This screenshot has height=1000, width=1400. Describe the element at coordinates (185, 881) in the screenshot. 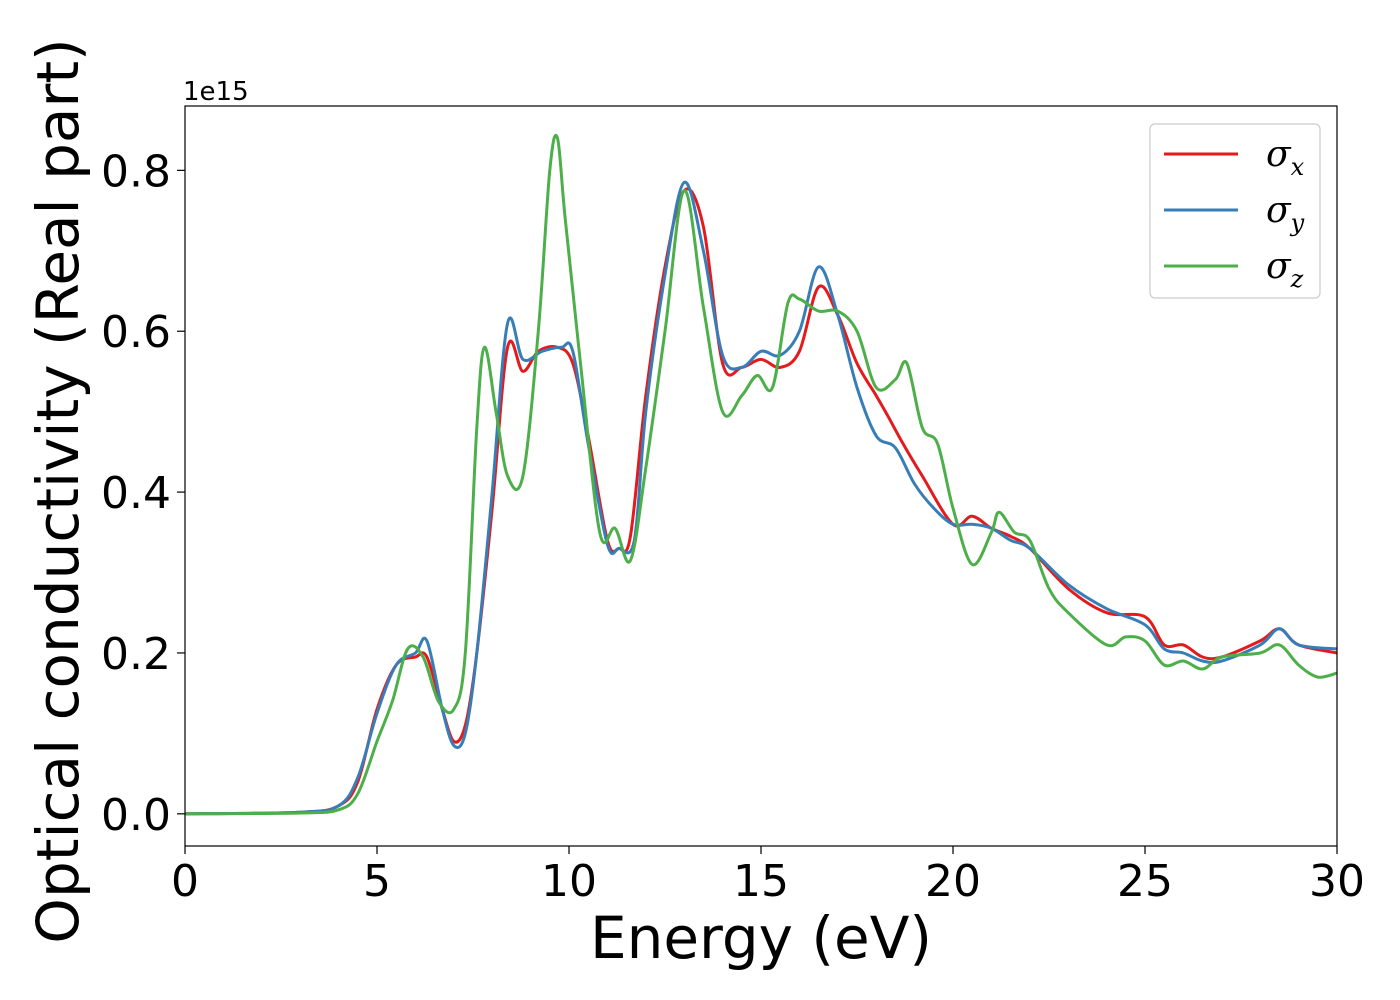

I see `x-tick-label: 0` at that location.